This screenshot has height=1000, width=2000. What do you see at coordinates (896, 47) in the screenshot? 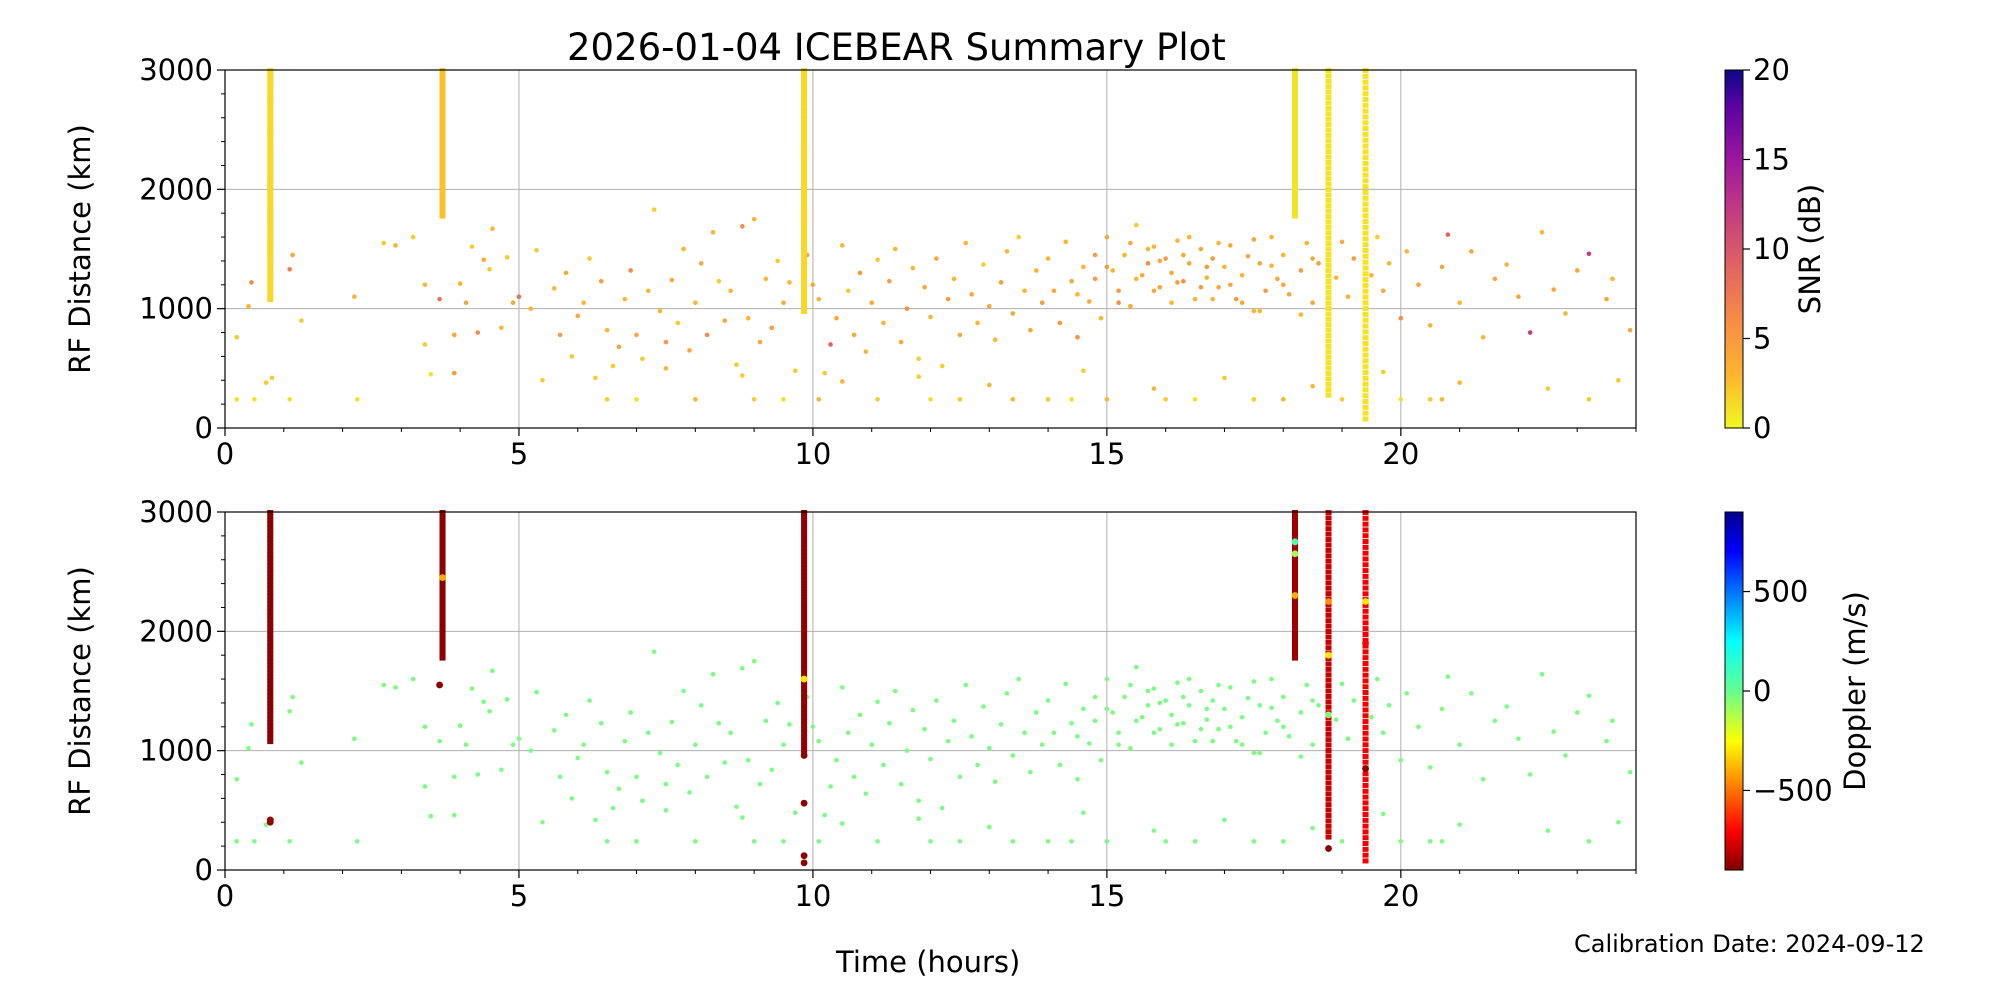
I see `figure-title: 2026-01-04 ICEBEAR Summary Plot` at bounding box center [896, 47].